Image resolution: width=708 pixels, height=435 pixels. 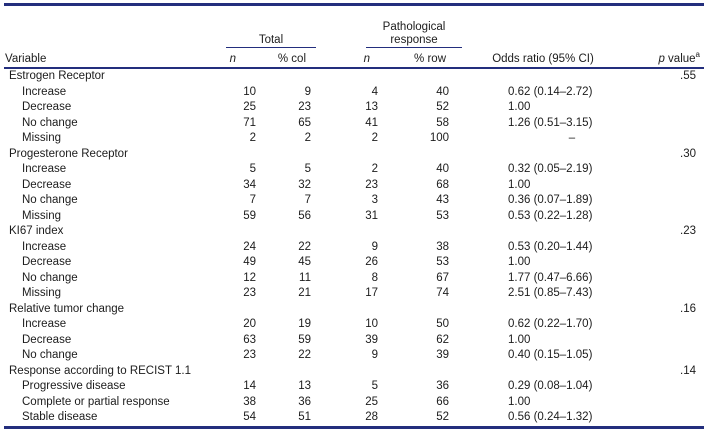 What do you see at coordinates (249, 401) in the screenshot?
I see `cell-total-n: 38` at bounding box center [249, 401].